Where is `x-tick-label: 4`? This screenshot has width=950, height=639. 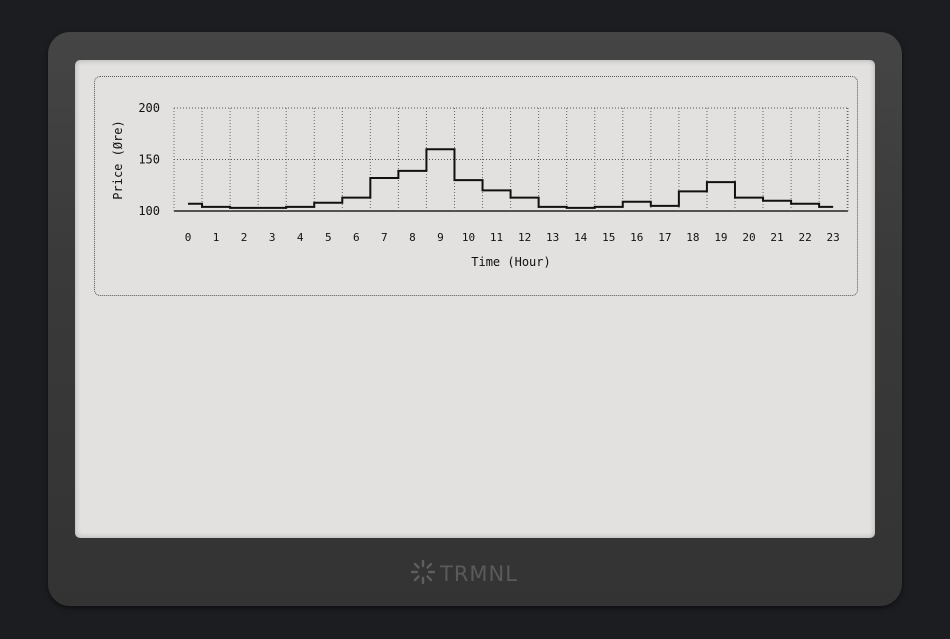
x-tick-label: 4 is located at coordinates (300, 237).